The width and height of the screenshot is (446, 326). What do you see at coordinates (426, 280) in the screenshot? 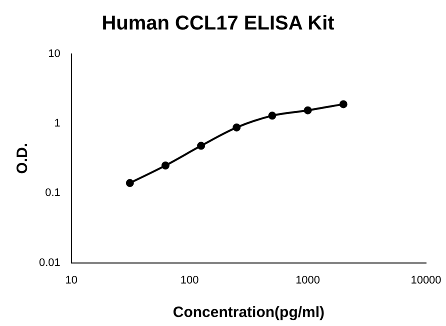
I see `x-tick-label: 10000` at bounding box center [426, 280].